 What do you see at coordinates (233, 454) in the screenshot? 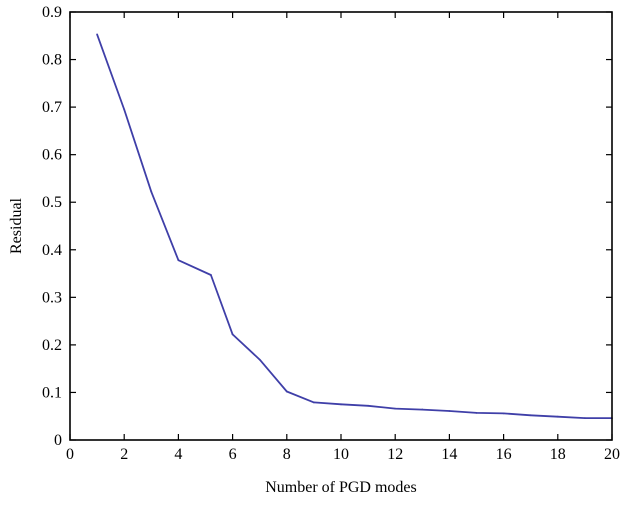
I see `x-tick-label: 6` at bounding box center [233, 454].